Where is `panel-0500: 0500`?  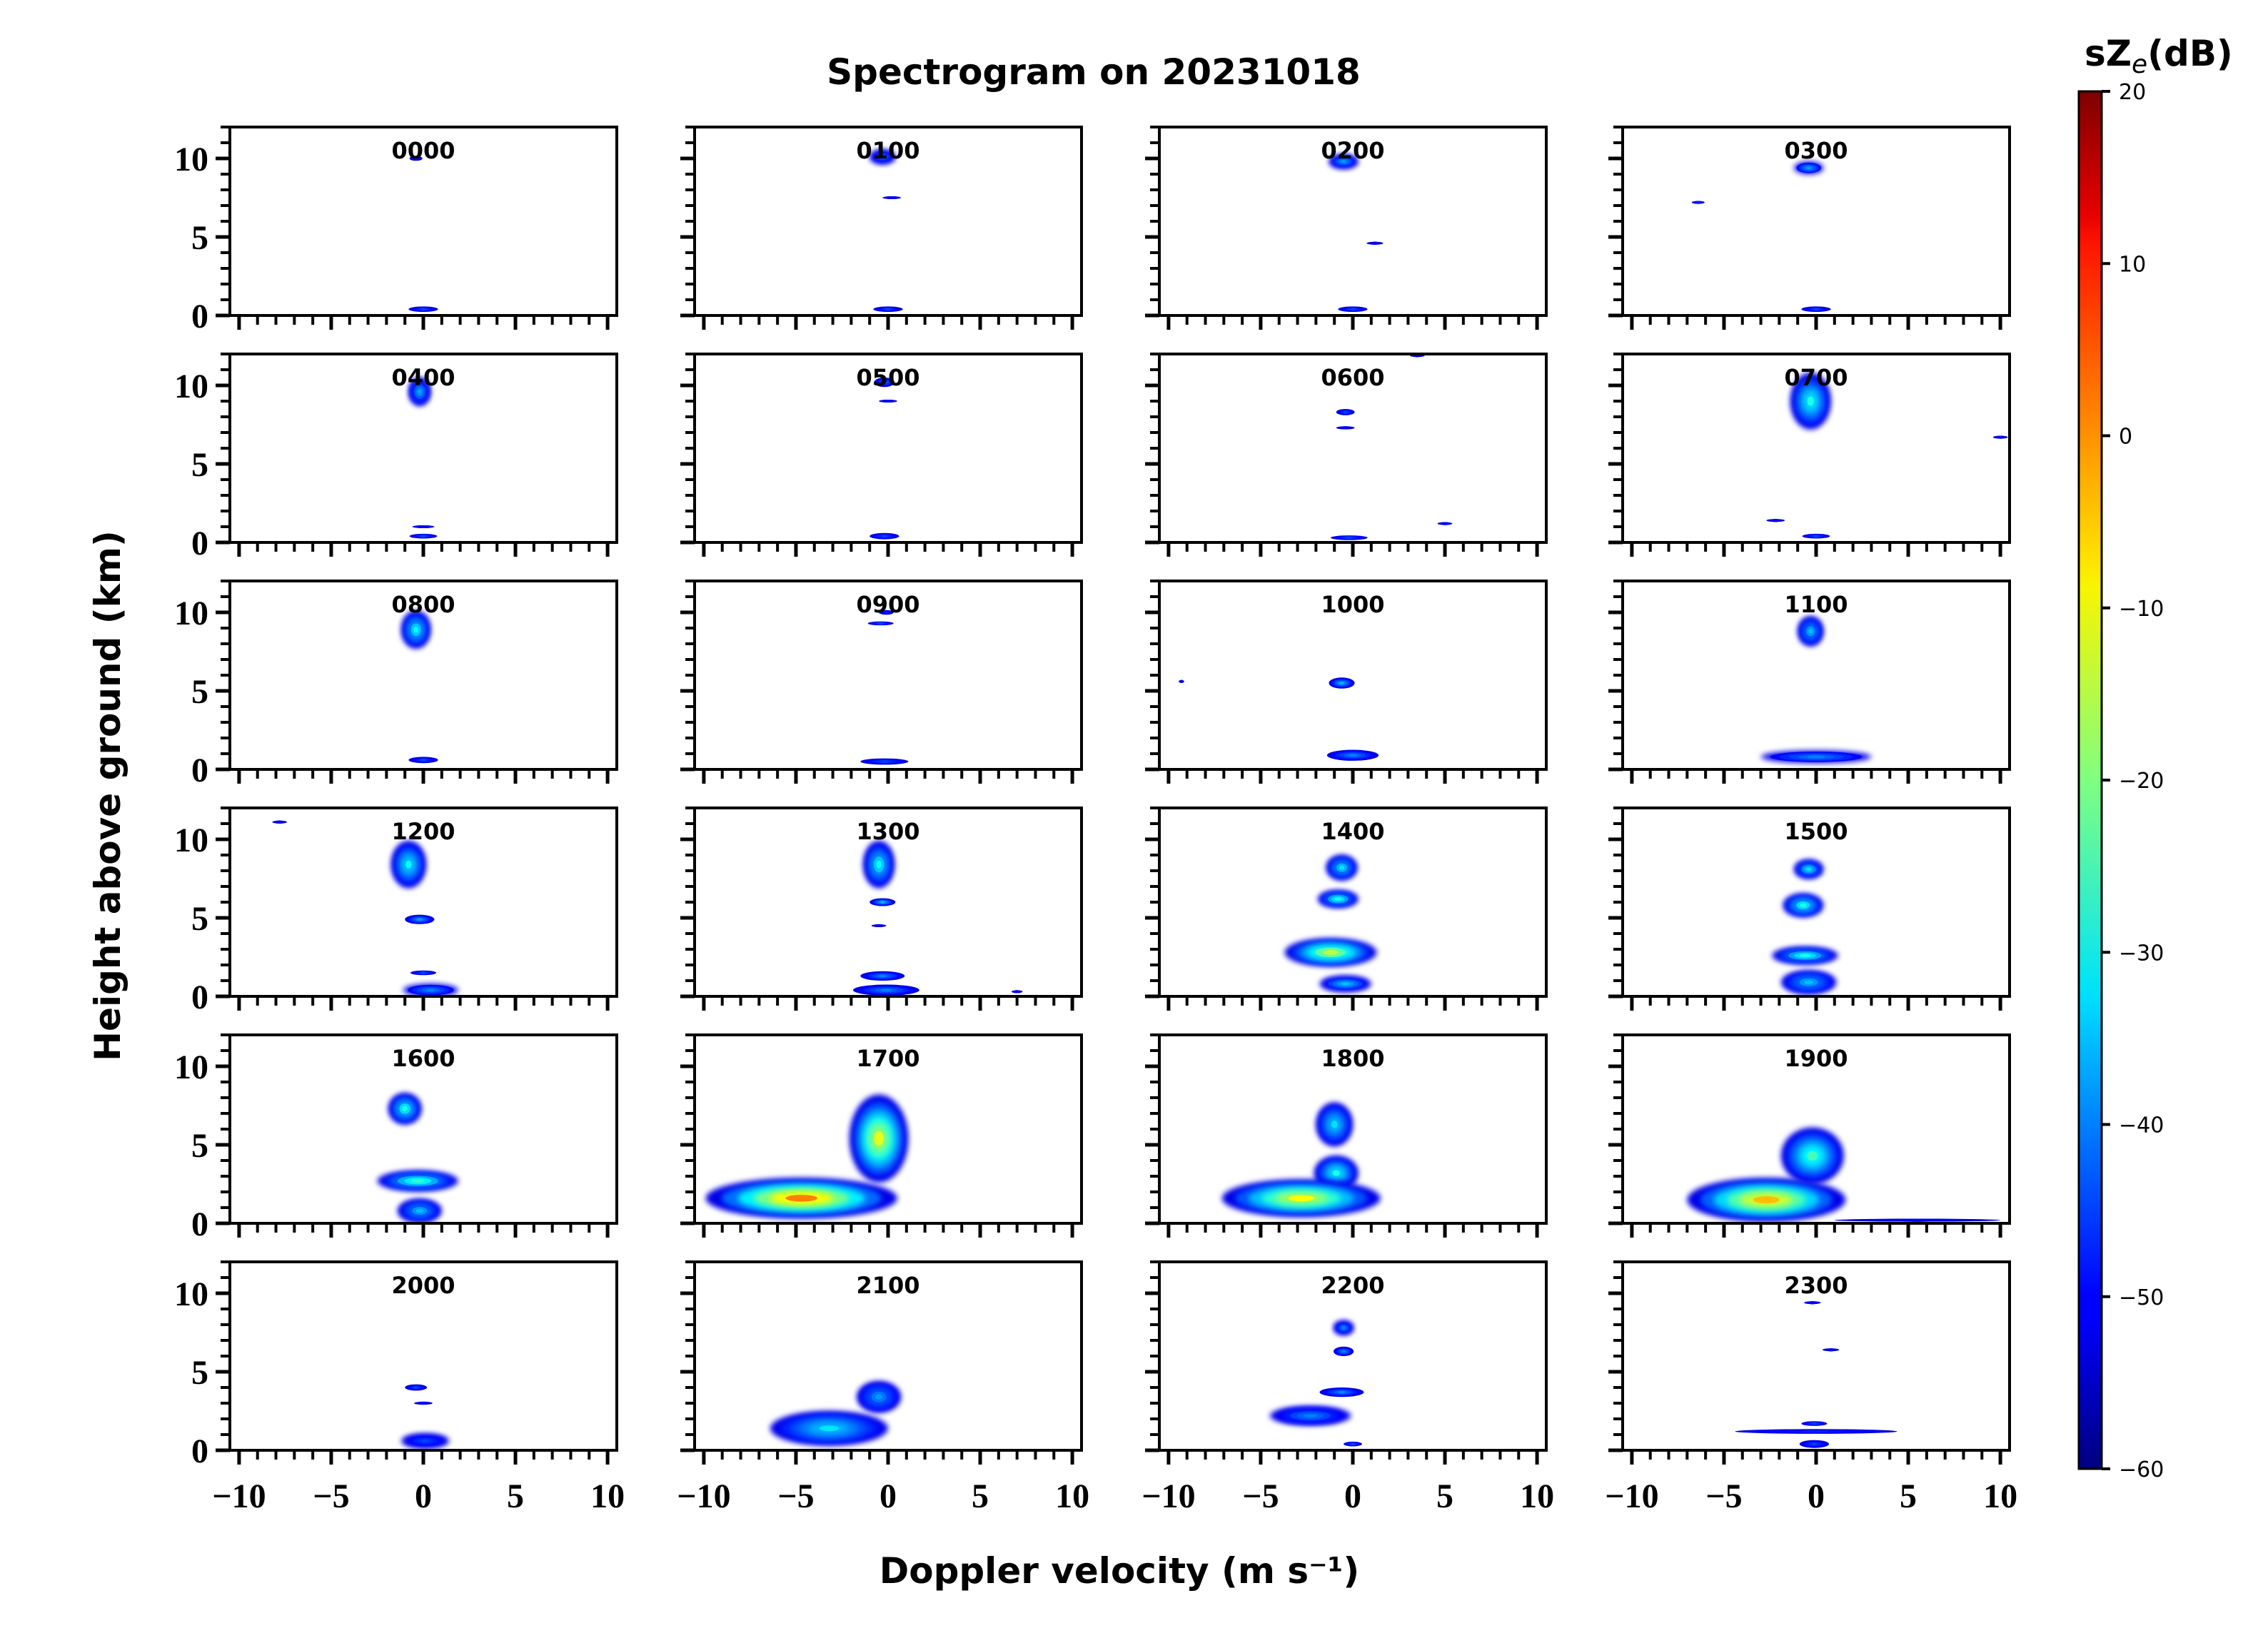 panel-0500: 0500 is located at coordinates (881, 455).